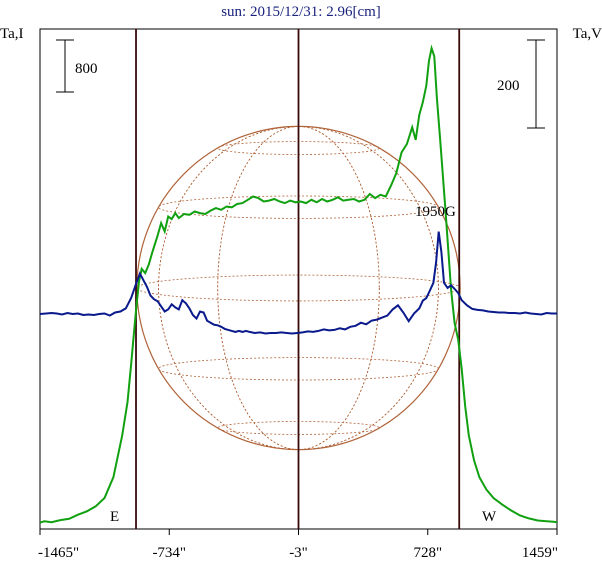 The height and width of the screenshot is (563, 602). What do you see at coordinates (587, 34) in the screenshot?
I see `right-axis-label: Ta,V` at bounding box center [587, 34].